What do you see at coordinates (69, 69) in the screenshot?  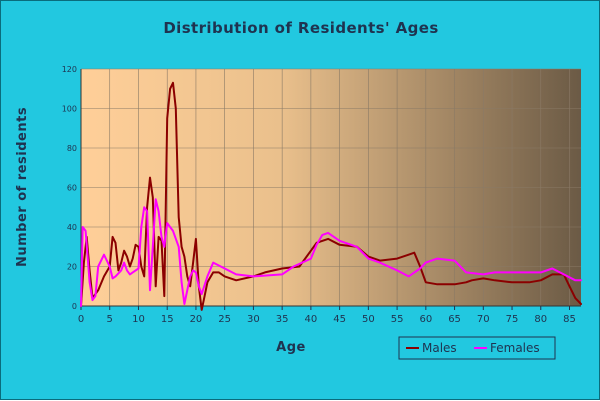 I see `y-tick-label: 120` at bounding box center [69, 69].